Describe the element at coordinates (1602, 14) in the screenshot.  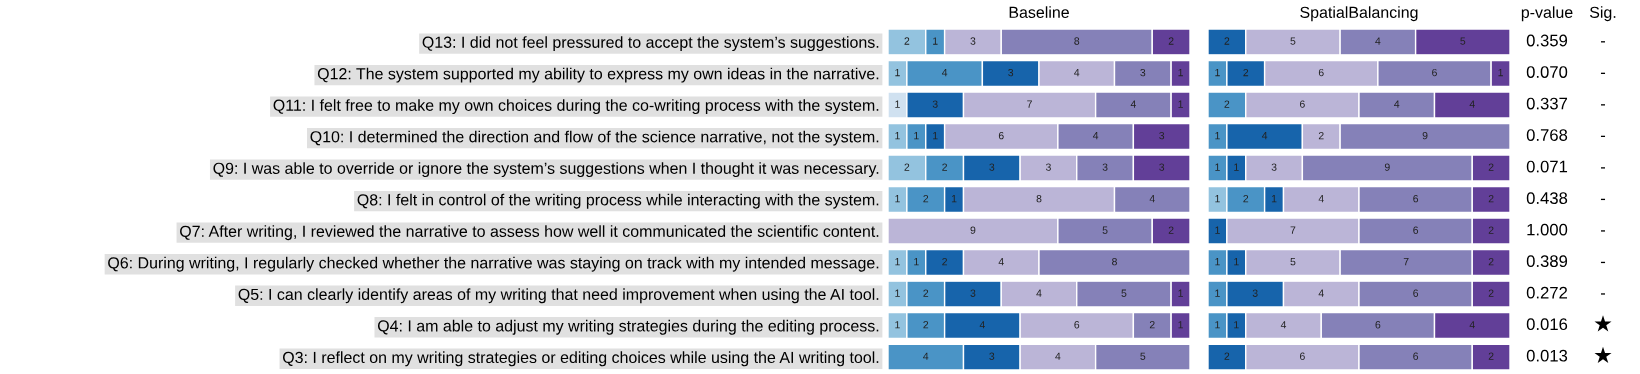
I see `text: Sig.` at that location.